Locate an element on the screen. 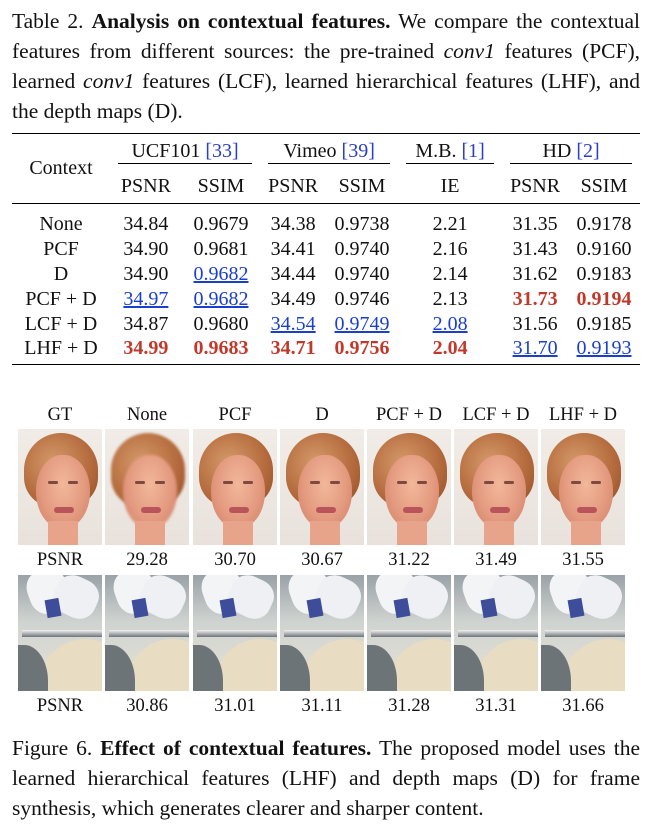 Image resolution: width=652 pixels, height=827 pixels. row-value: 0.9185 is located at coordinates (604, 323).